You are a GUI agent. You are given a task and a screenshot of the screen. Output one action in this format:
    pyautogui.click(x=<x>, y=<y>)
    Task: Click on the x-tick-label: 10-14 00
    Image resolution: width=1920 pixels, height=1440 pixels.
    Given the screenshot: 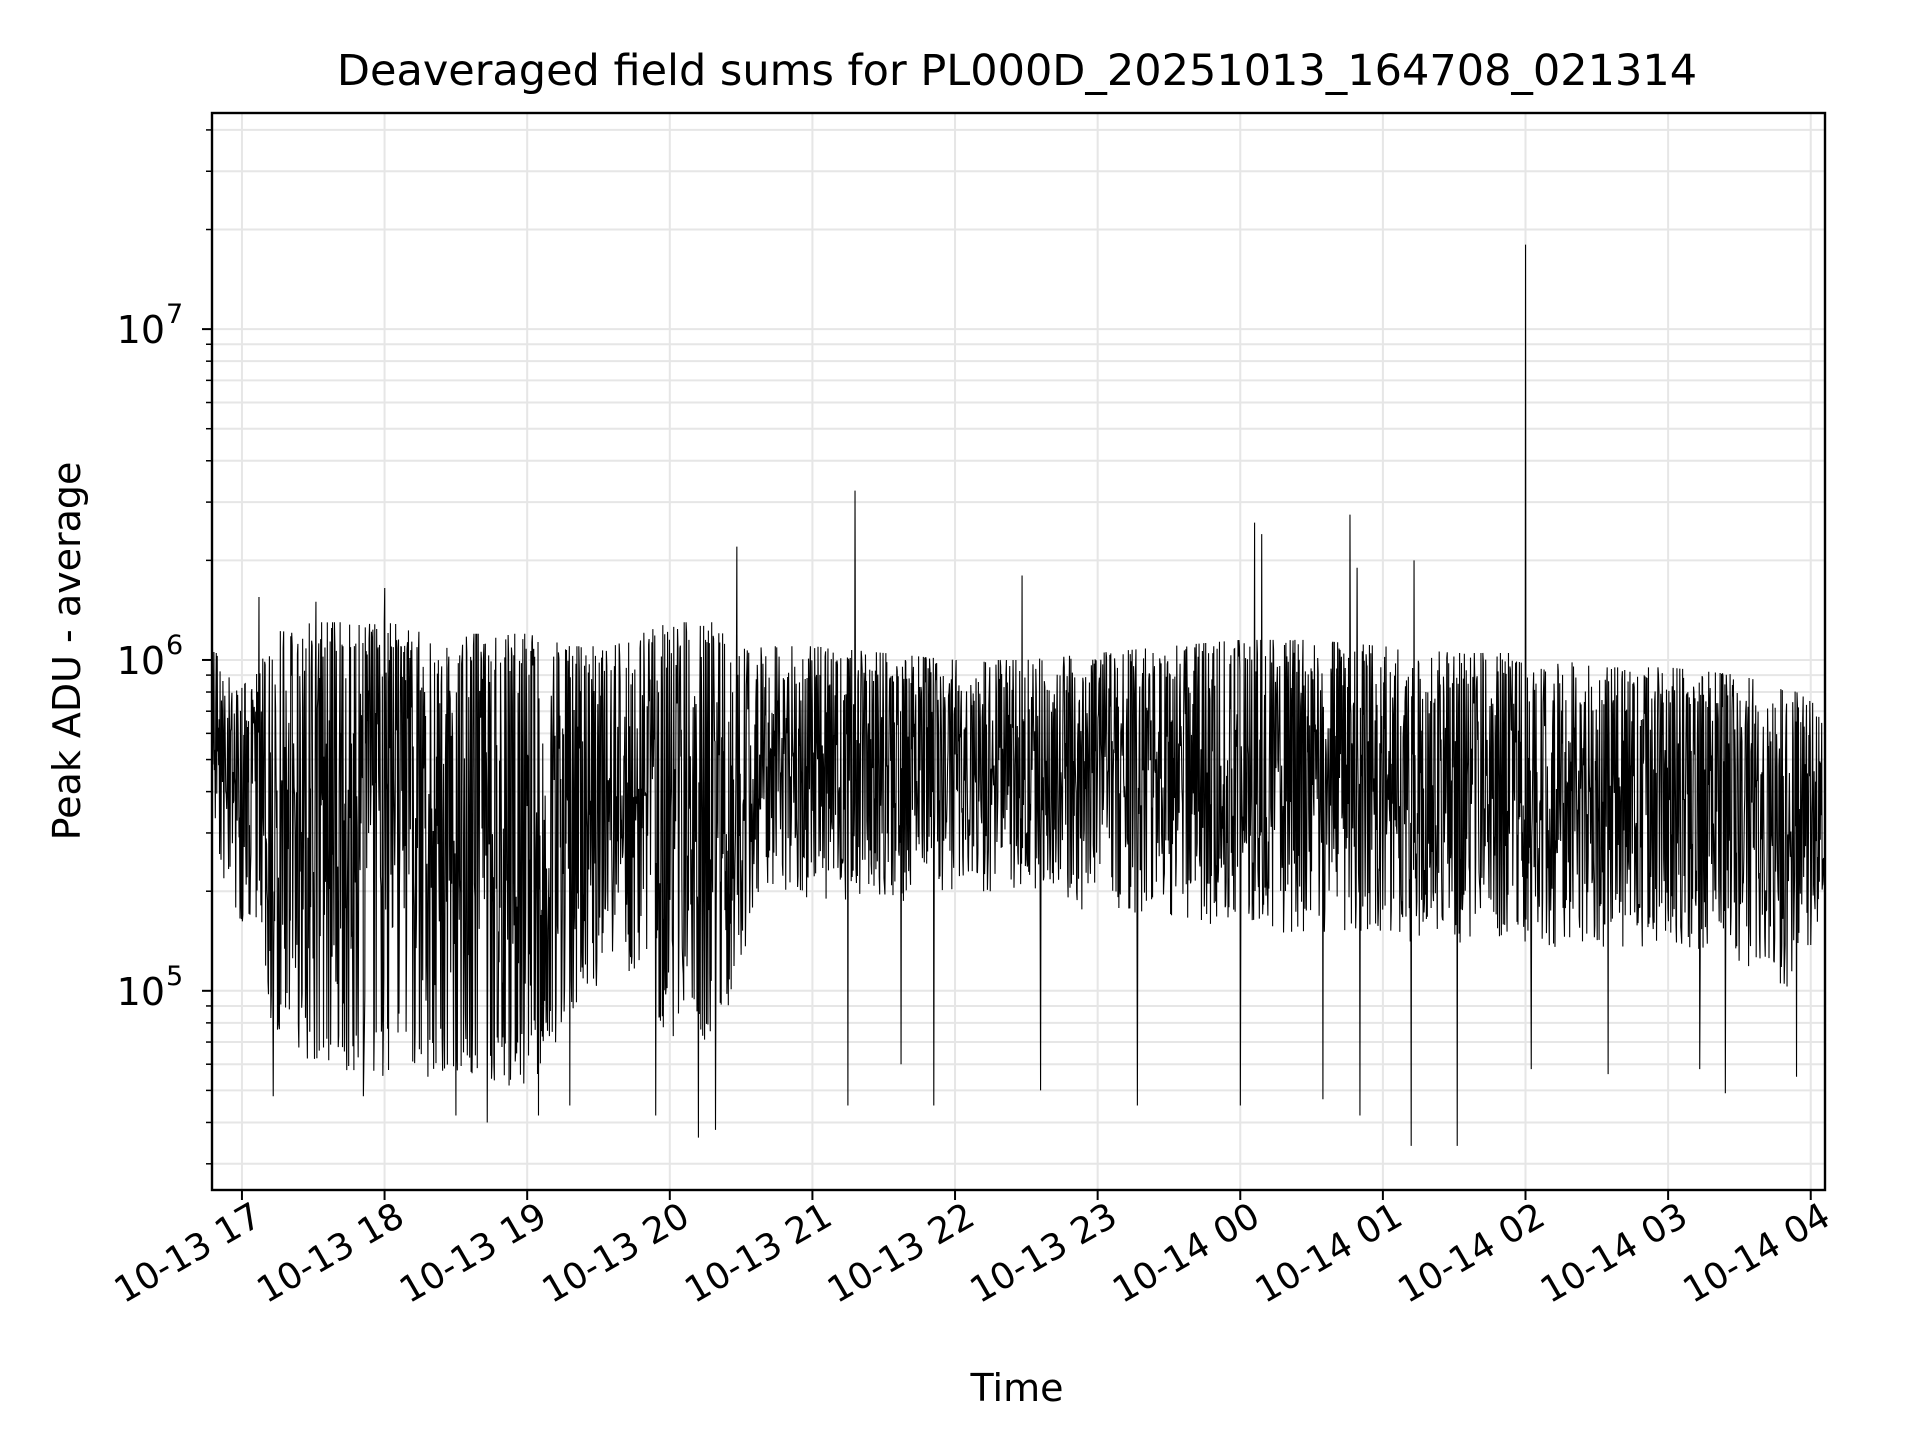 What is the action you would take?
    pyautogui.click(x=1186, y=1253)
    